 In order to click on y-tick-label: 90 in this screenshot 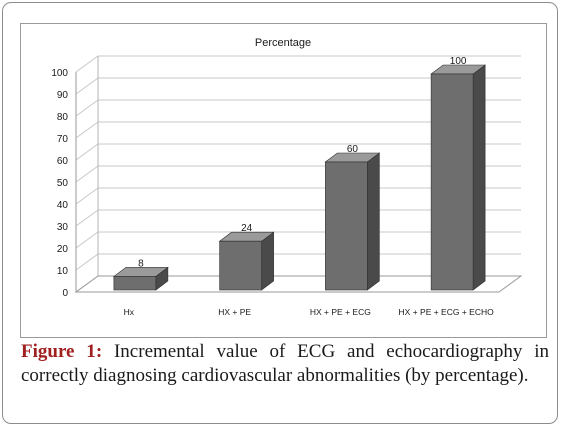, I will do `click(63, 95)`.